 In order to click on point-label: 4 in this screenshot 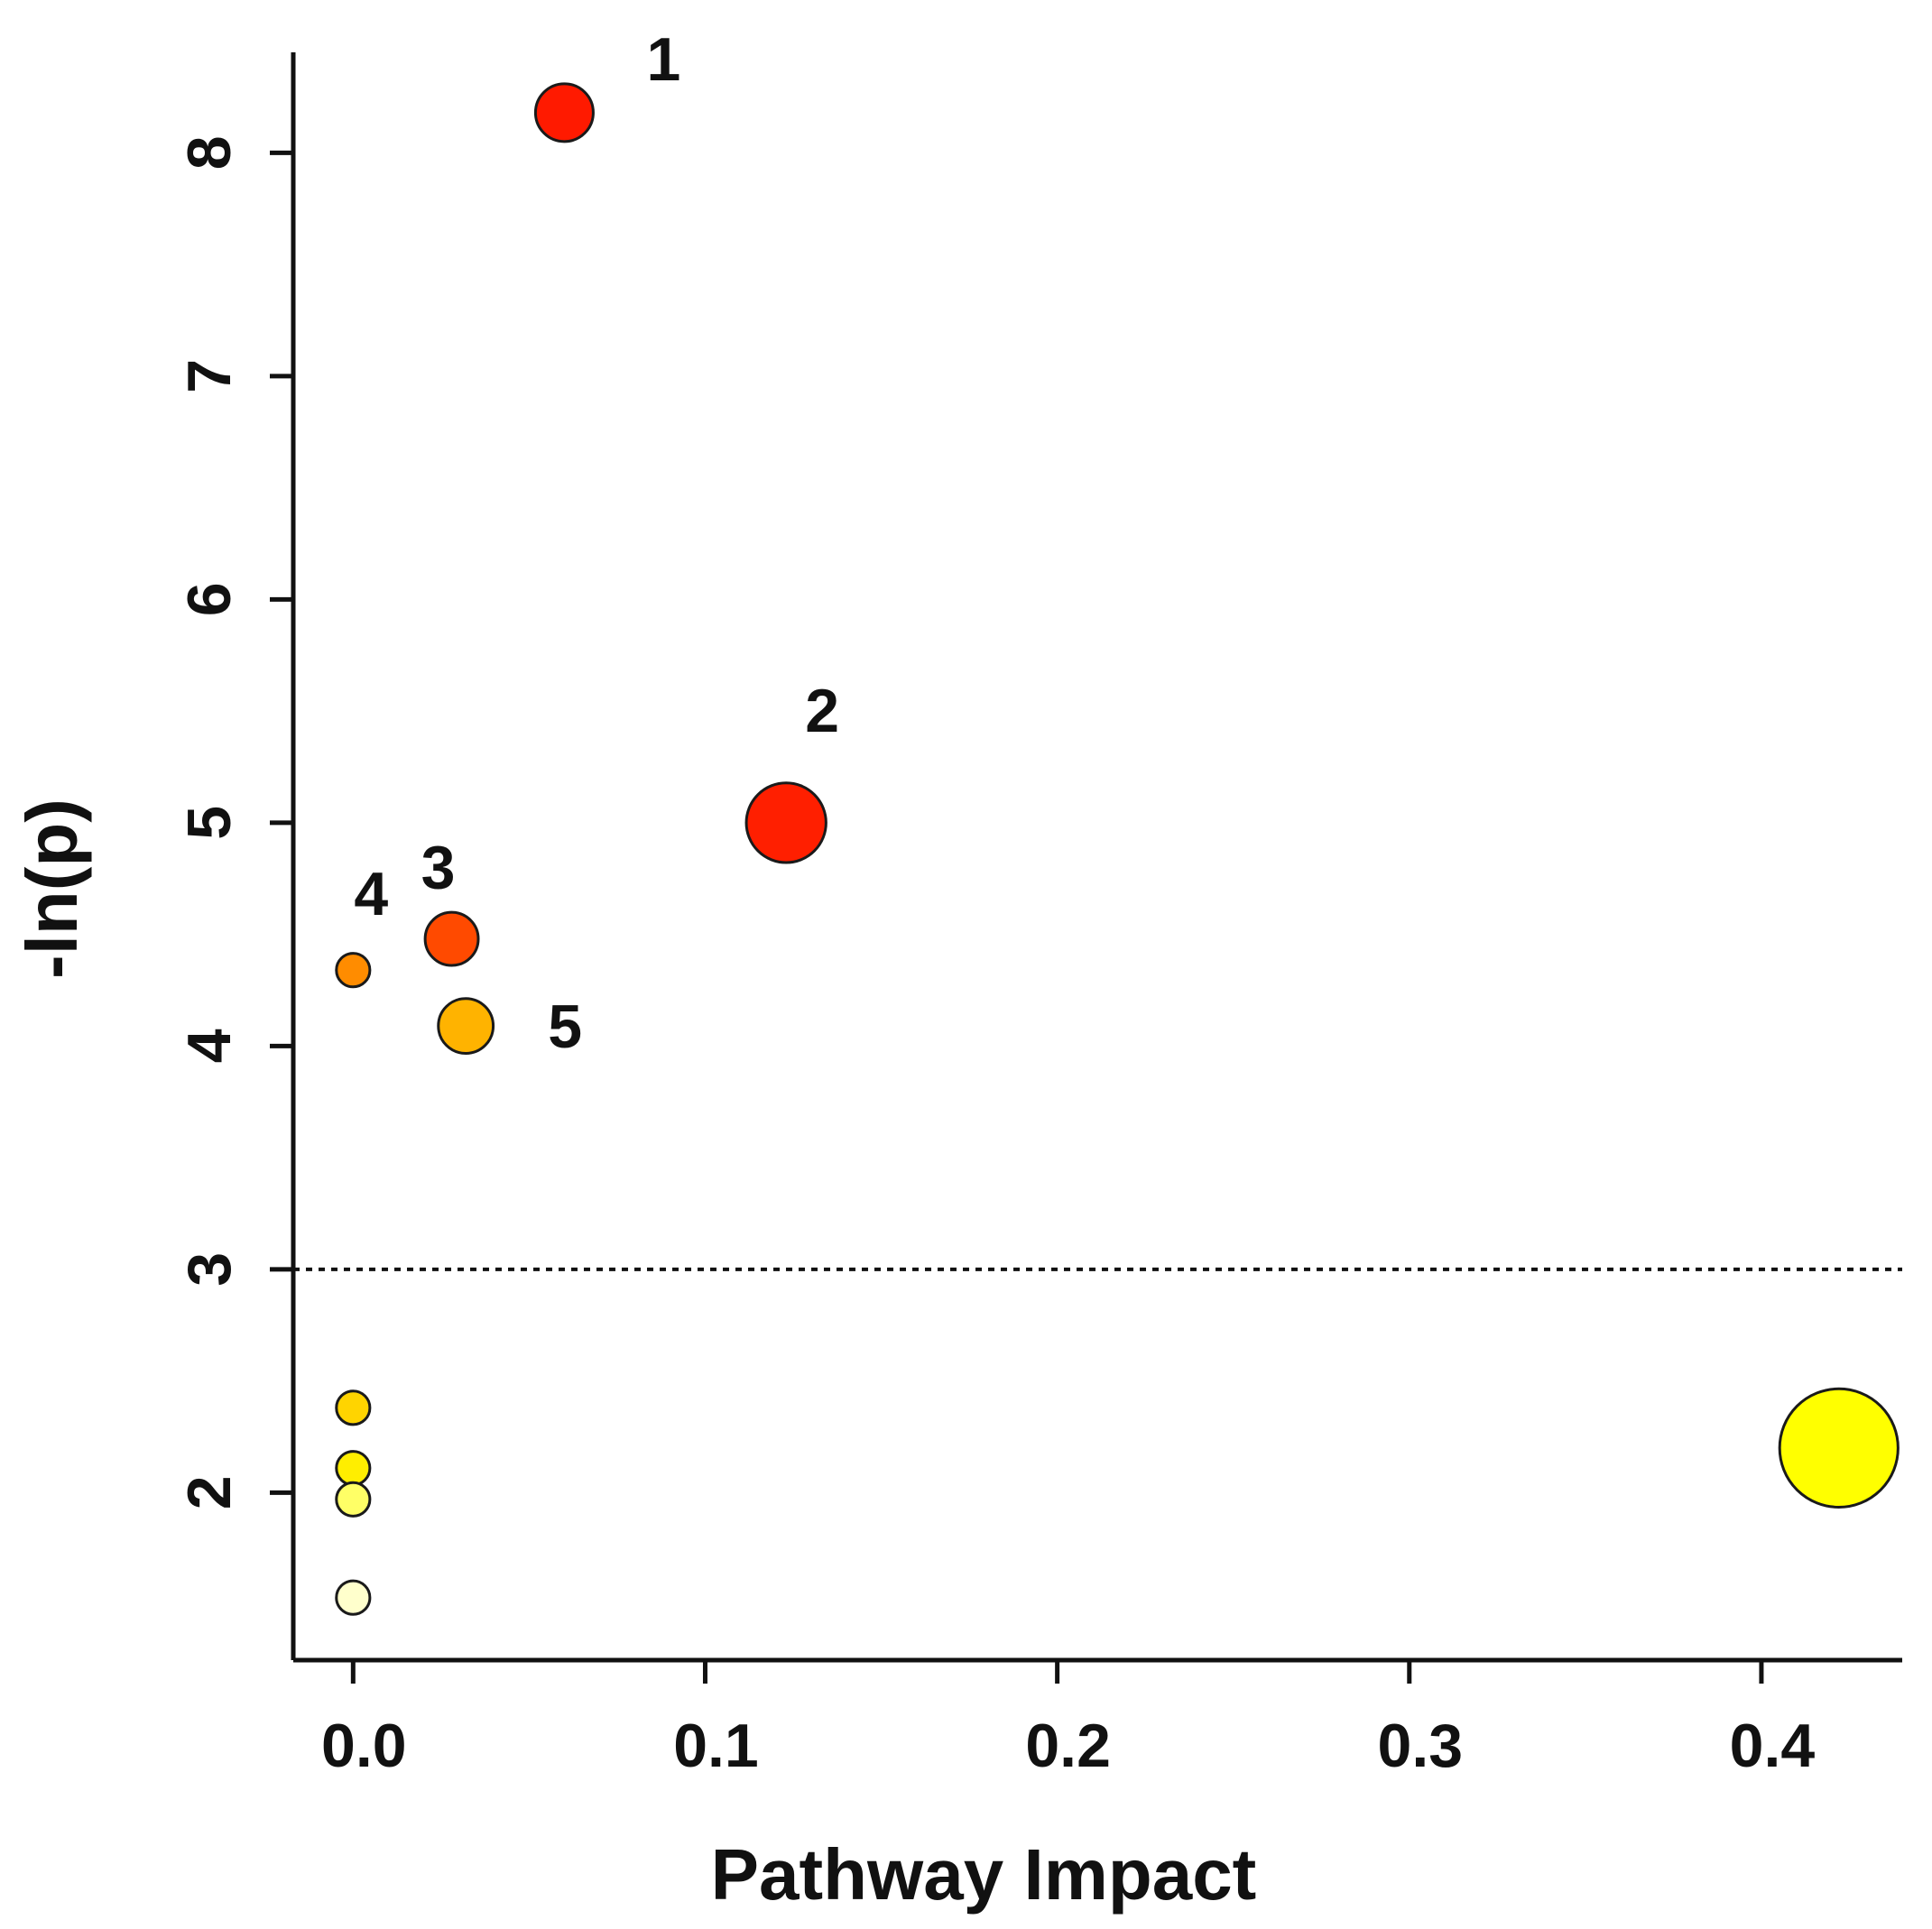, I will do `click(371, 894)`.